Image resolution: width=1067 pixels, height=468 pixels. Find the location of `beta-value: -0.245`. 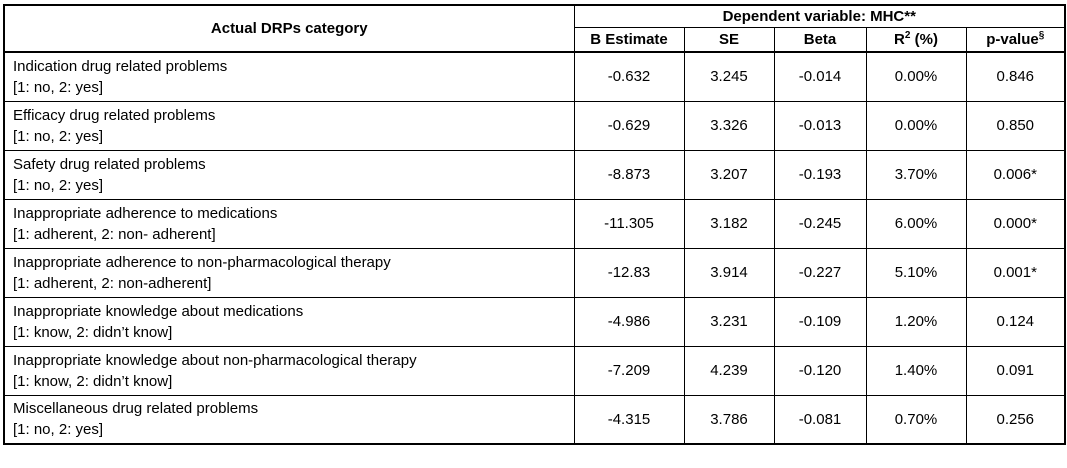

beta-value: -0.245 is located at coordinates (820, 223).